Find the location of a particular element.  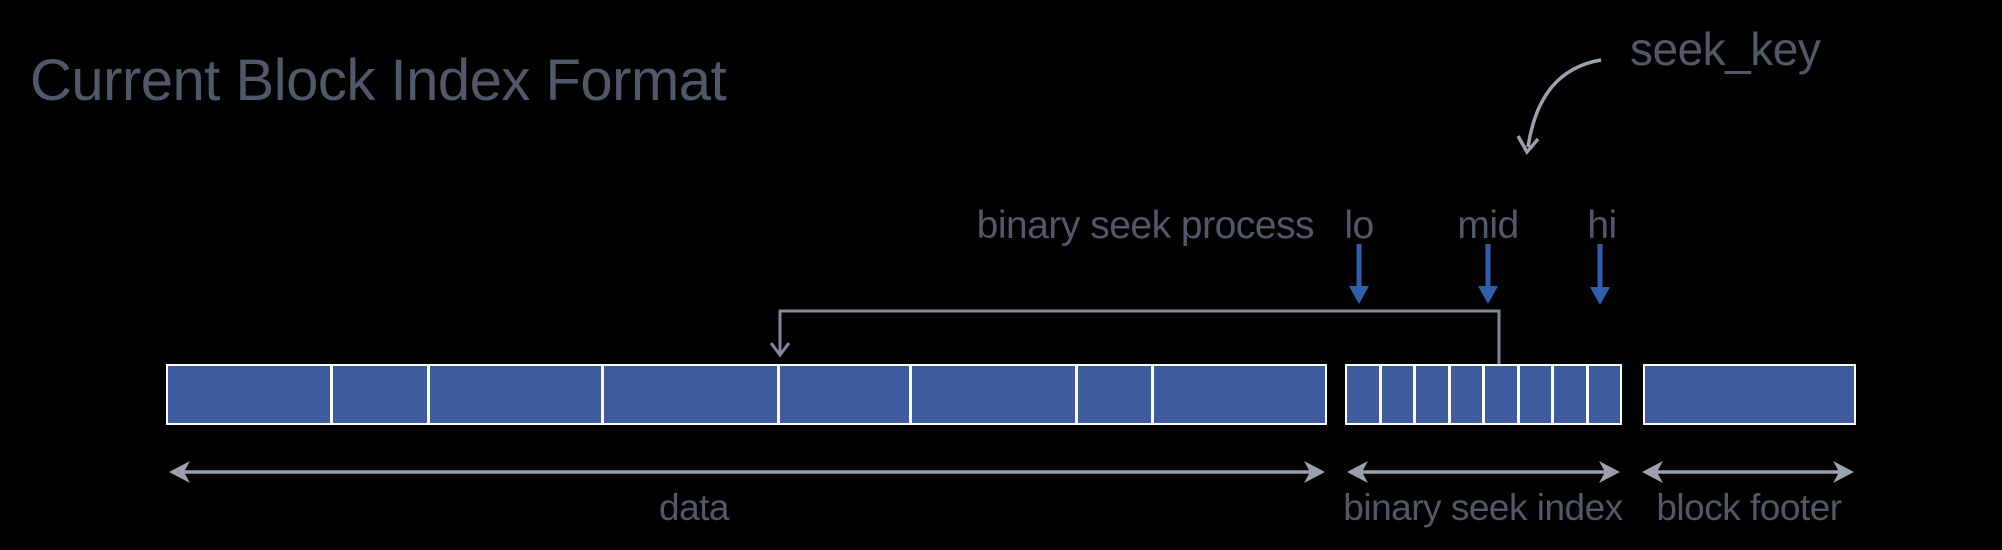

footer-span-arrow is located at coordinates (1748, 472).